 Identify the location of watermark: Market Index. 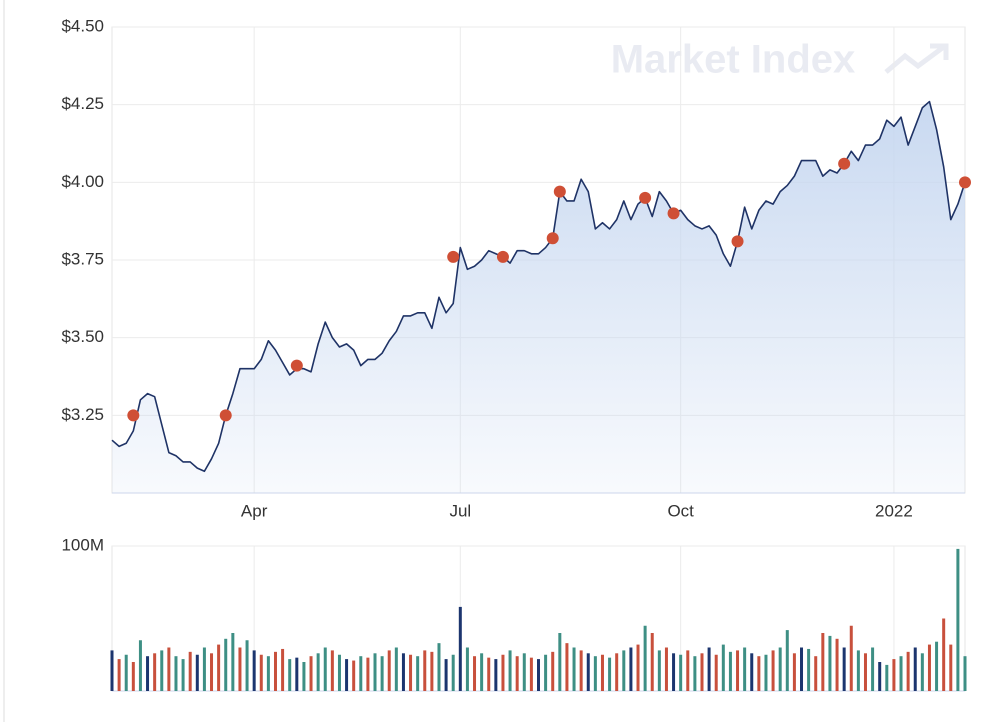
(733, 60).